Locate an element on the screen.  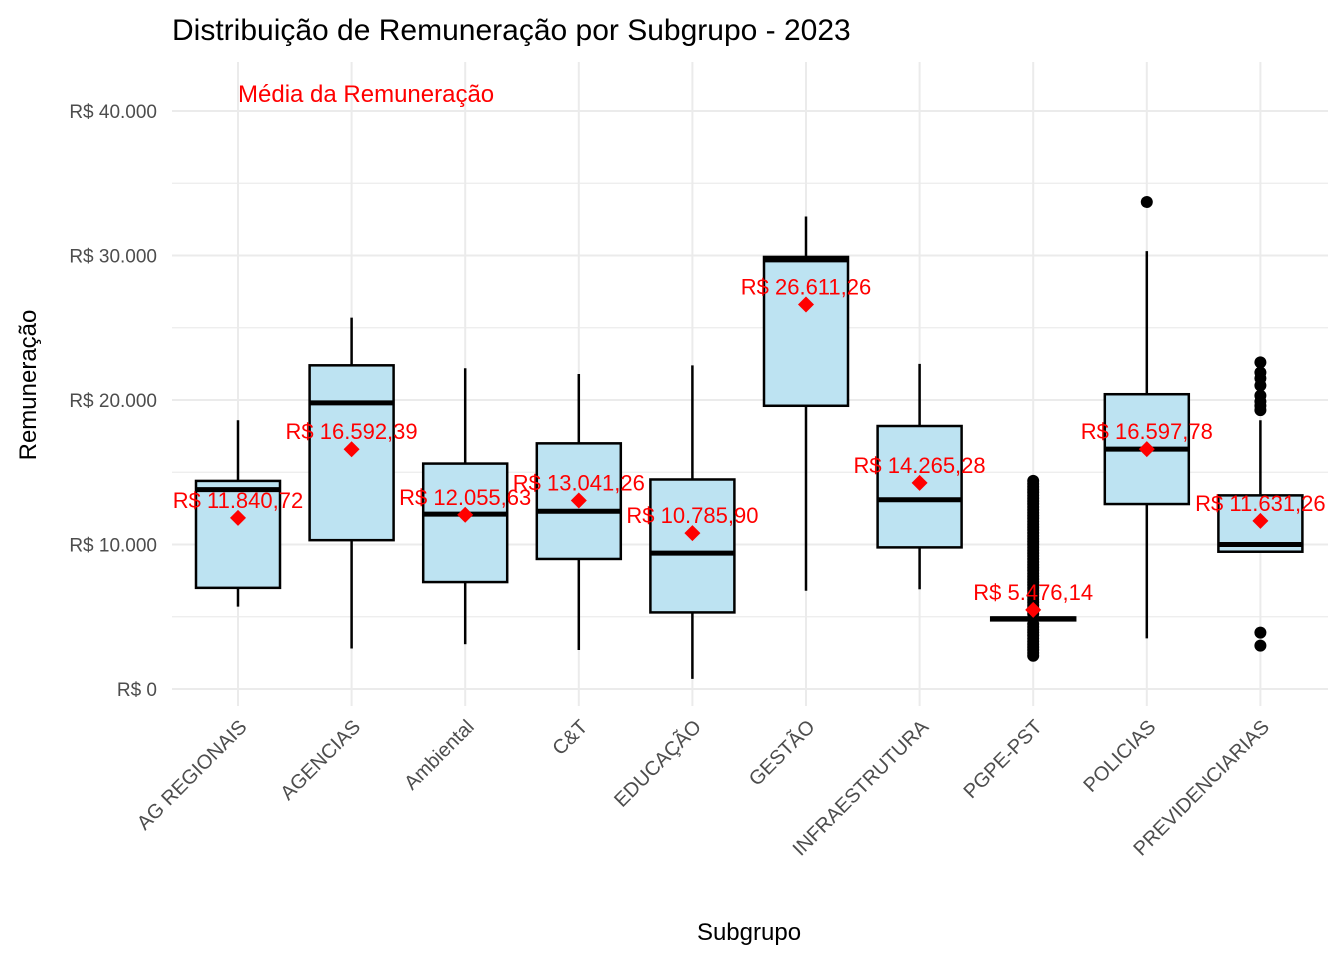
y-axis-ticks: R$ 0 R$ 10.000 R$ 20.000 R$ 30.000 R$ 40.000 is located at coordinates (113, 401).